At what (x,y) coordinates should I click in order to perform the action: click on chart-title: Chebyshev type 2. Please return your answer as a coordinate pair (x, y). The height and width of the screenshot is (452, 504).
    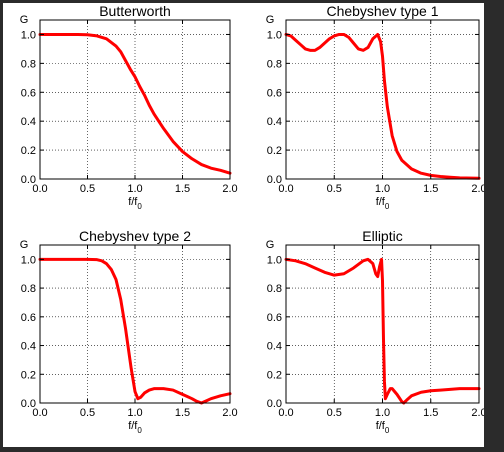
    Looking at the image, I should click on (135, 236).